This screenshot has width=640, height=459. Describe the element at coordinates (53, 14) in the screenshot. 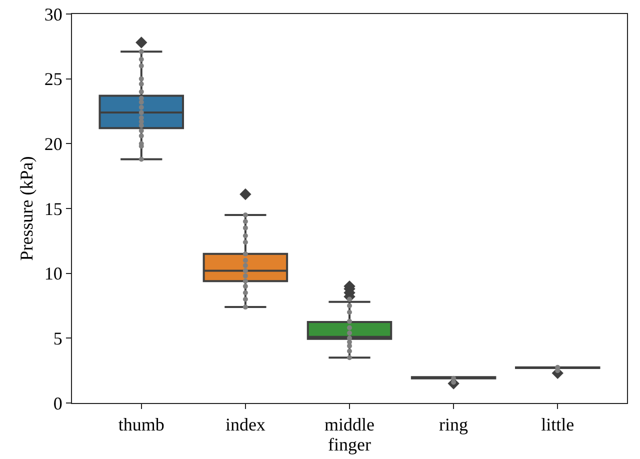

I see `y-tick-label: 30` at that location.